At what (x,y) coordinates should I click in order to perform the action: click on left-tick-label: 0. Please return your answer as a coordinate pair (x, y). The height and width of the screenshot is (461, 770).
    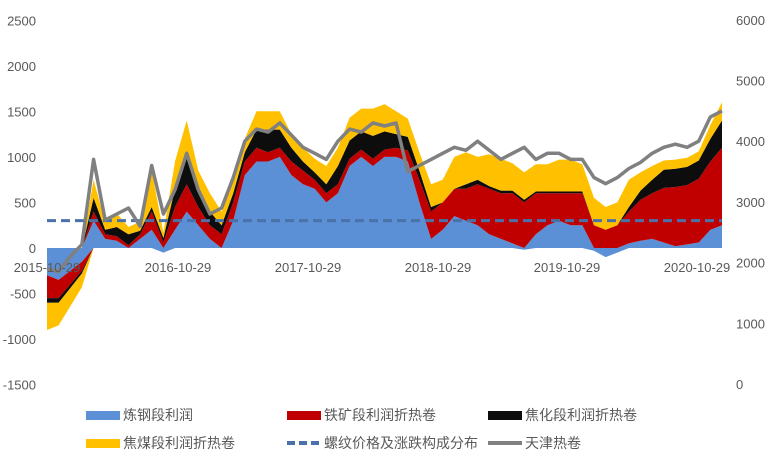
    Looking at the image, I should click on (32, 248).